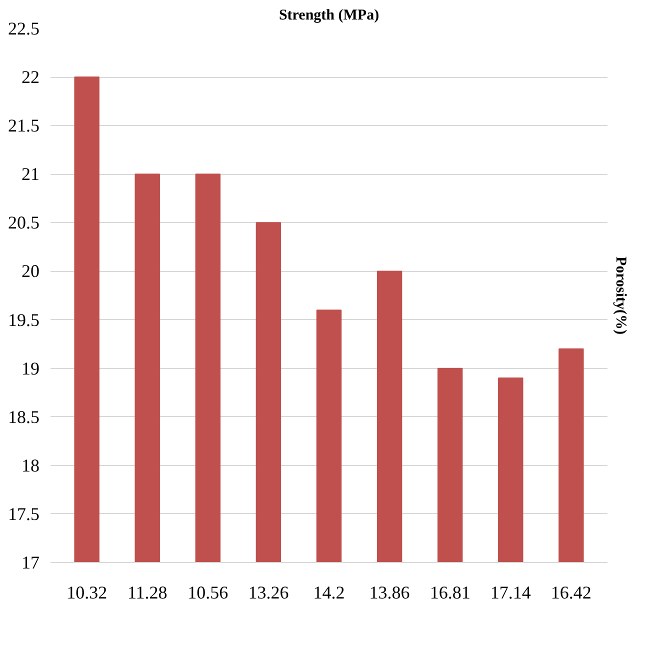 This screenshot has width=647, height=646. I want to click on y-tick-label: 17, so click(31, 562).